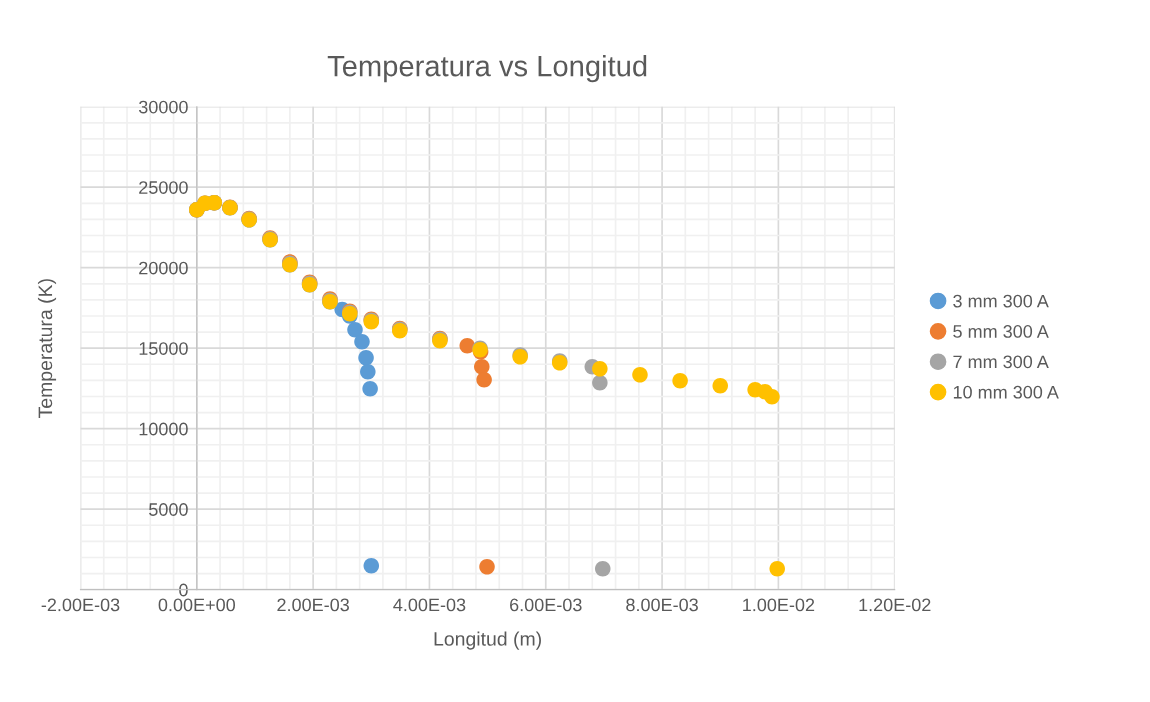  I want to click on y-tick-label: 25000, so click(163, 187).